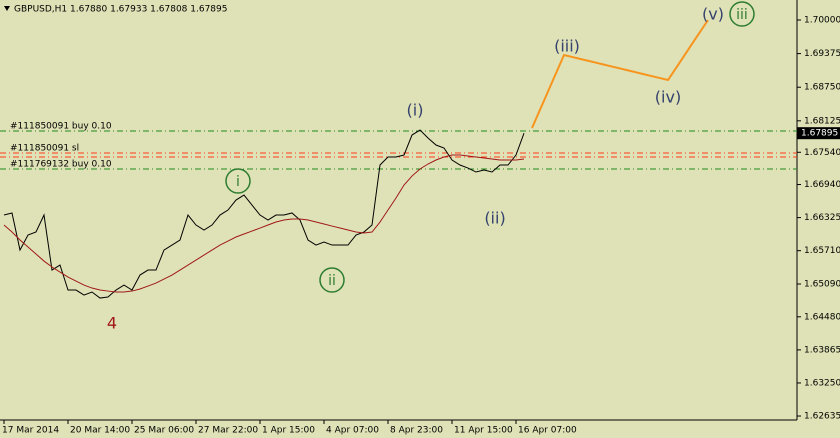 Image resolution: width=840 pixels, height=438 pixels. Describe the element at coordinates (822, 285) in the screenshot. I see `y-tick-label: 1.65090` at that location.